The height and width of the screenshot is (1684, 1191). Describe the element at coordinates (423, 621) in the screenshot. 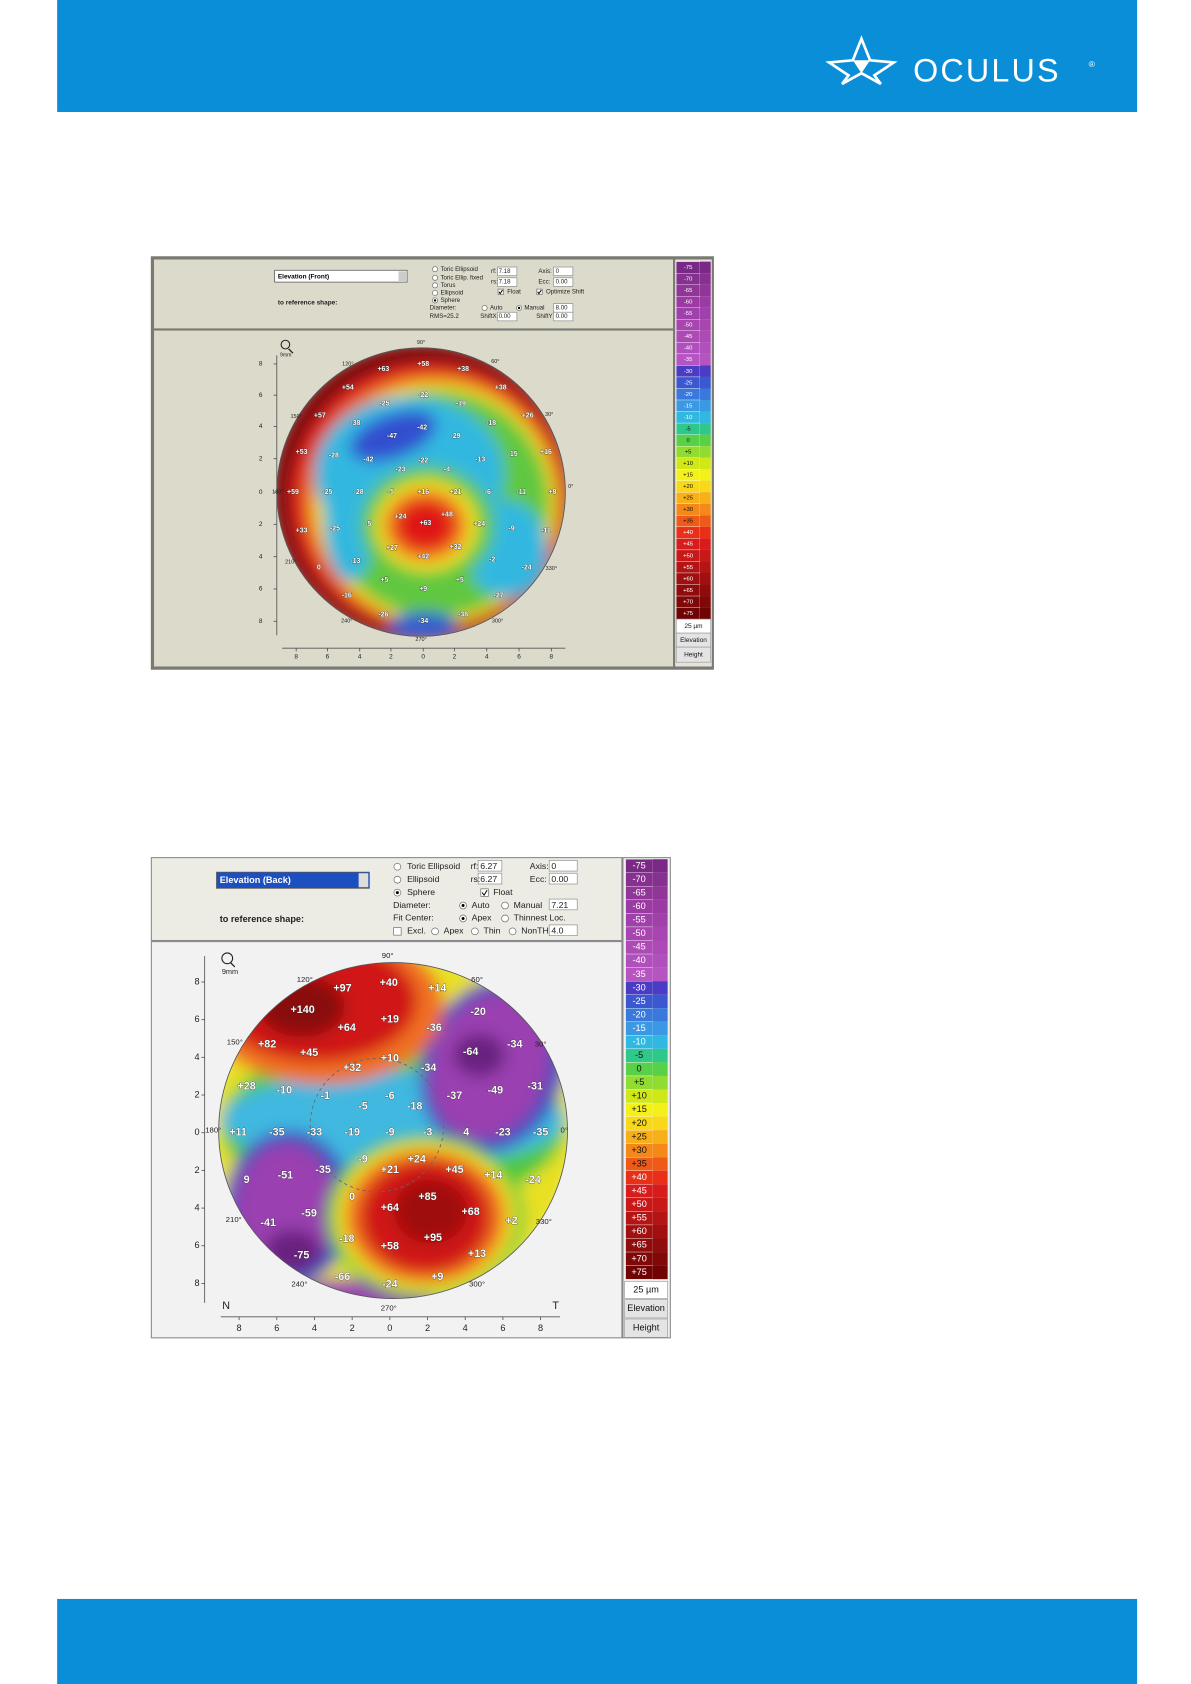

I see `map-value: -34` at that location.